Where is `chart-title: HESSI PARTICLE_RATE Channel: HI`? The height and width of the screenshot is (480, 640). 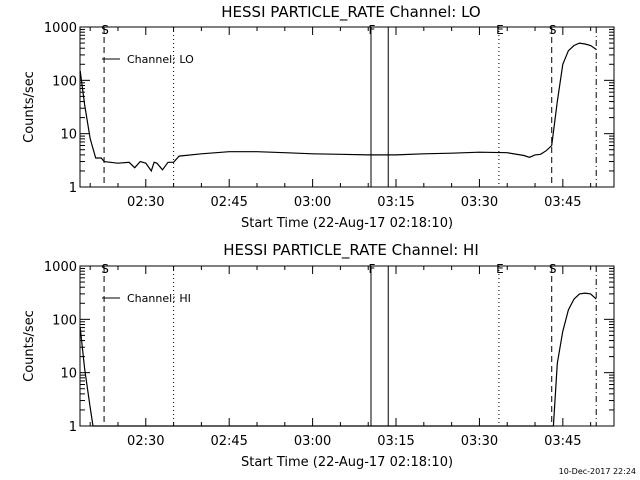
chart-title: HESSI PARTICLE_RATE Channel: HI is located at coordinates (351, 250).